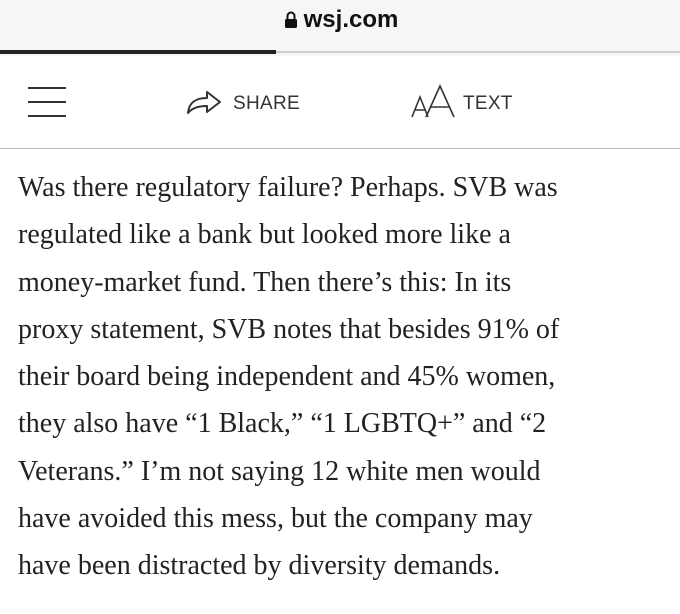 The height and width of the screenshot is (614, 680). I want to click on load-progress, so click(138, 52).